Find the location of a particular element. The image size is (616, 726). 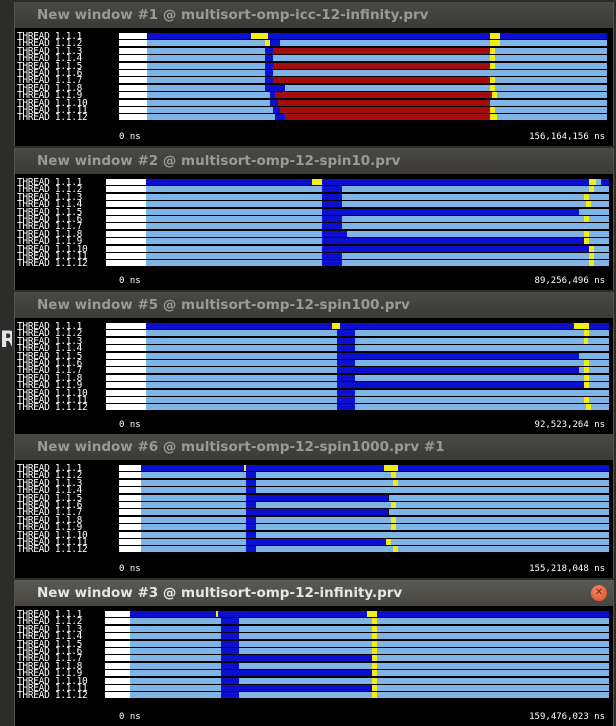

thread-label: THREAD 1.1.8 is located at coordinates (50, 88).